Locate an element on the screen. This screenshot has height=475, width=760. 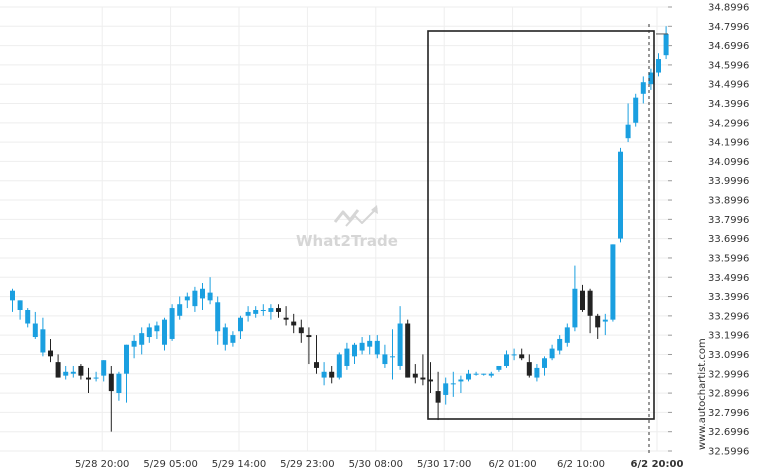
watermark-chart-icon is located at coordinates (355, 216).